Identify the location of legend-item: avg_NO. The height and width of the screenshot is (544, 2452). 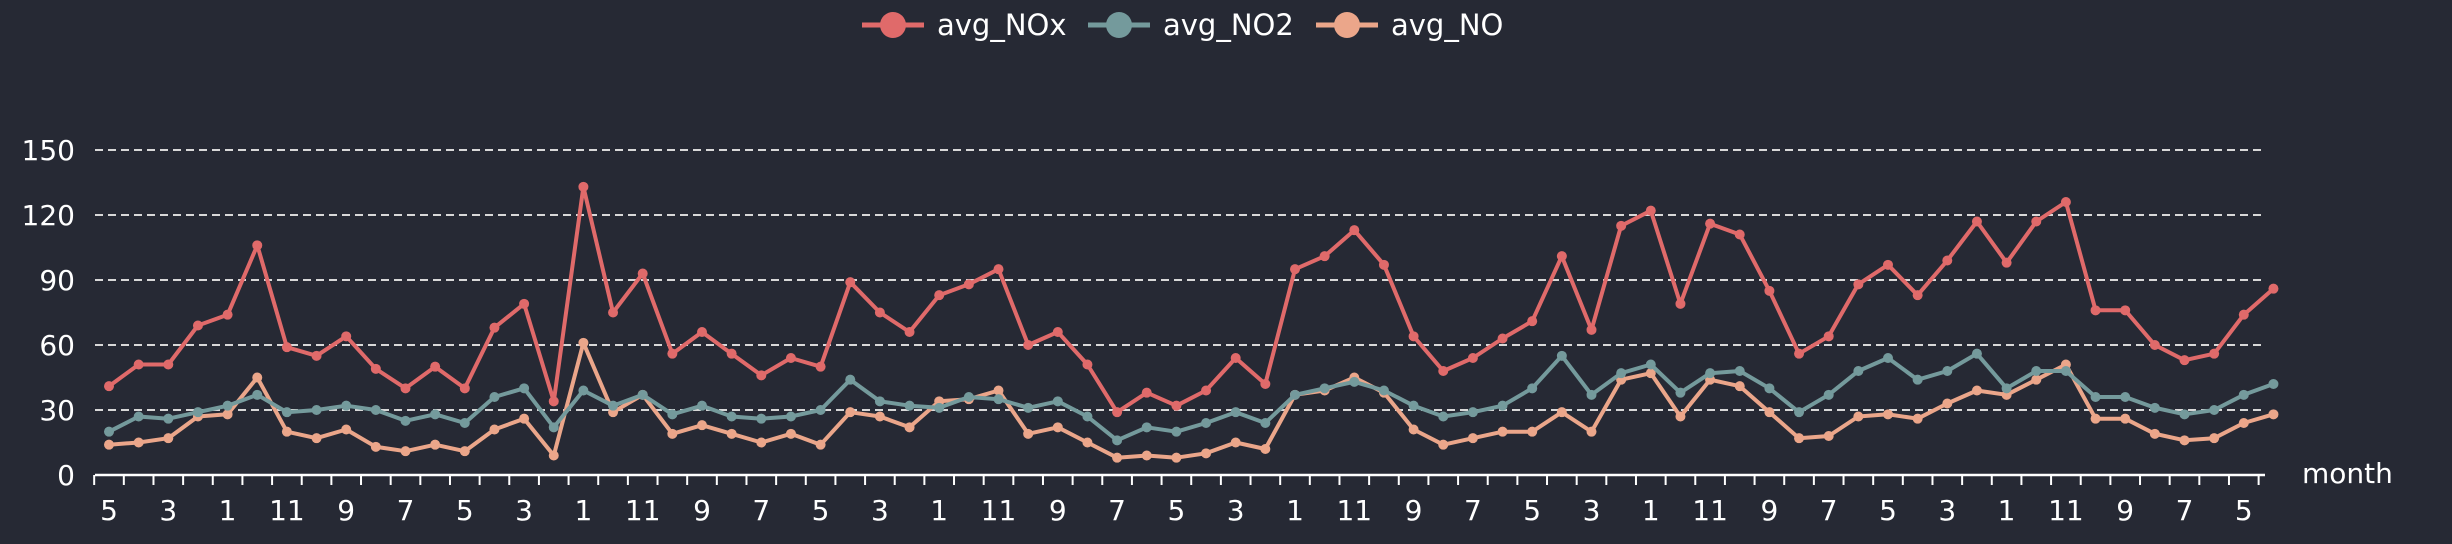
(1409, 25).